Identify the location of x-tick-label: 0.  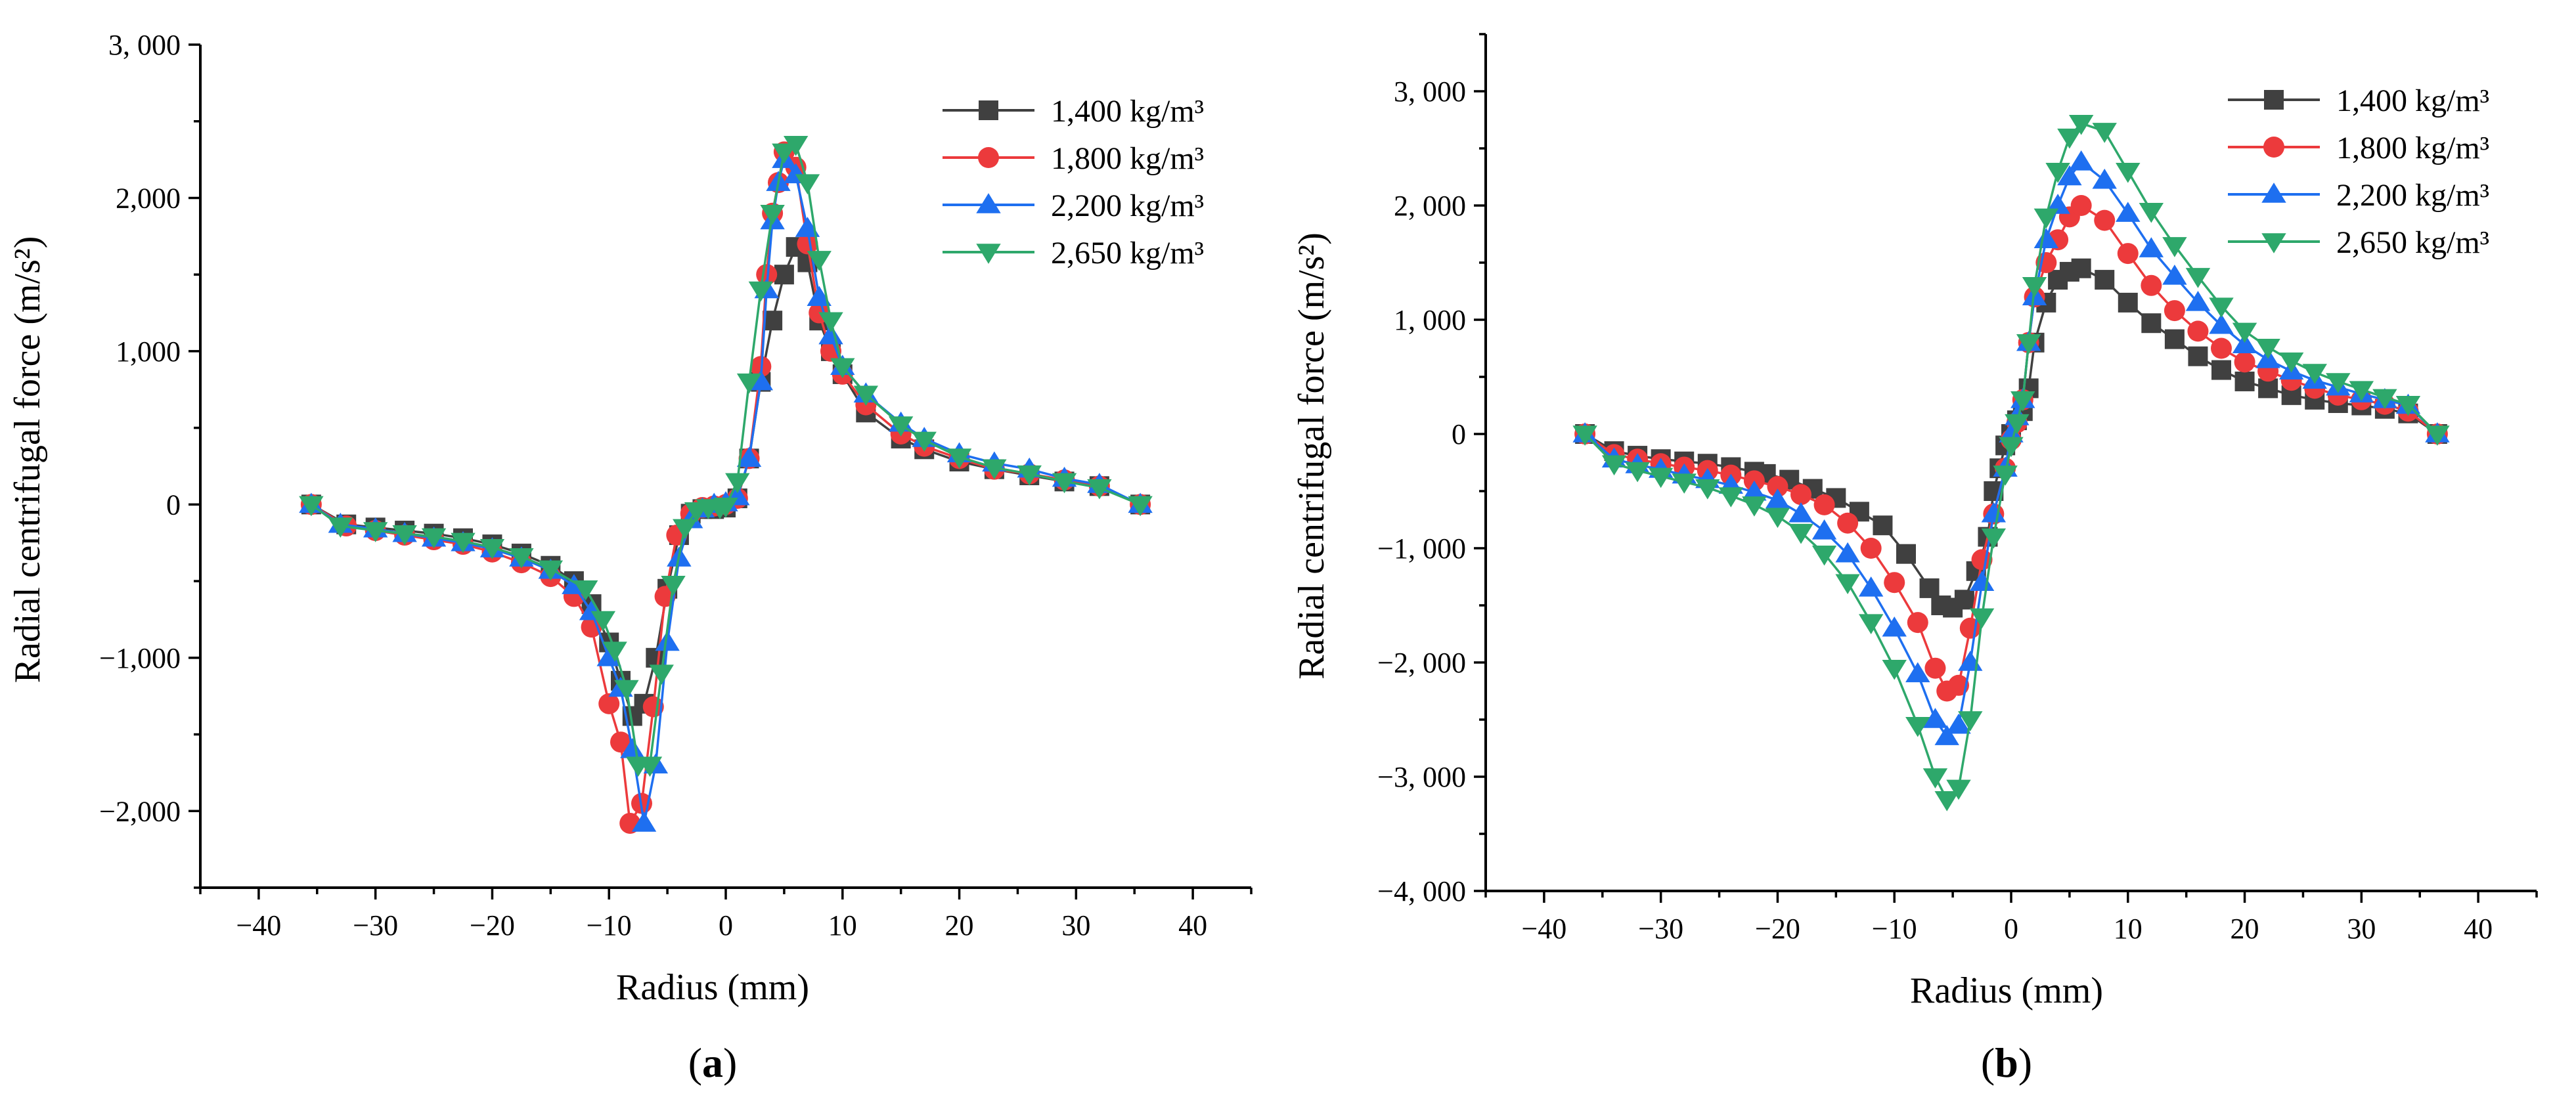
(726, 925).